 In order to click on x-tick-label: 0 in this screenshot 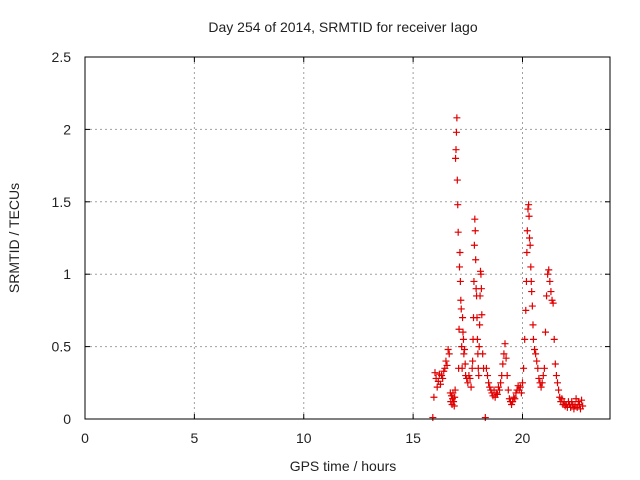, I will do `click(85, 438)`.